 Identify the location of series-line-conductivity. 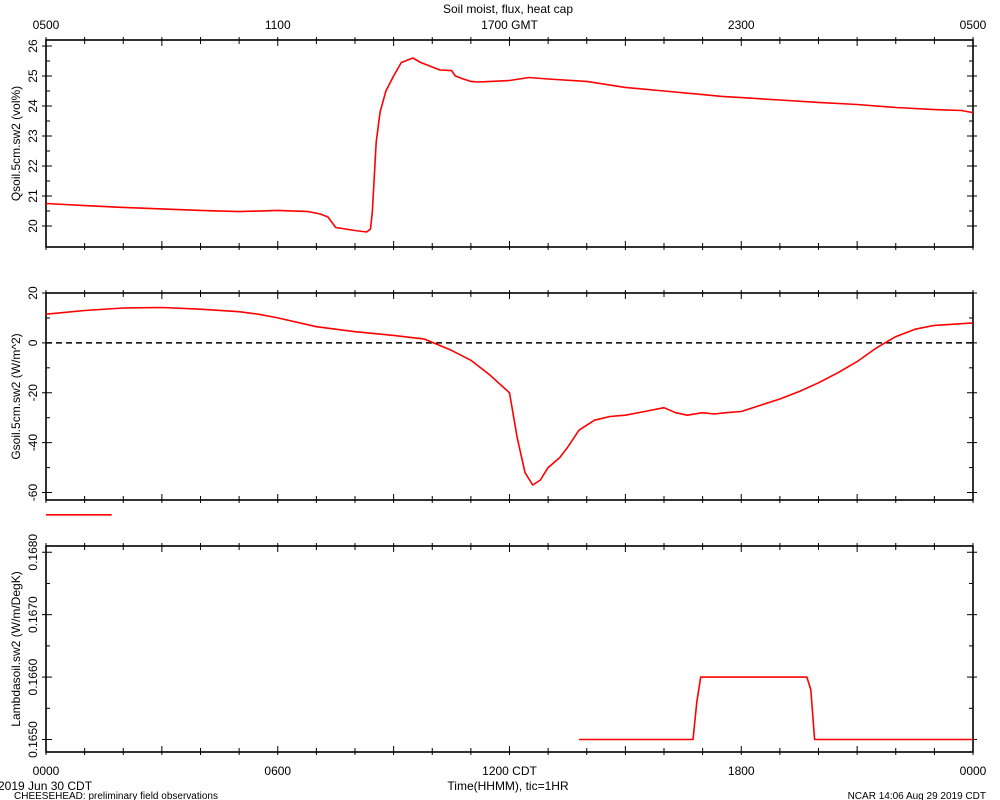
(776, 708).